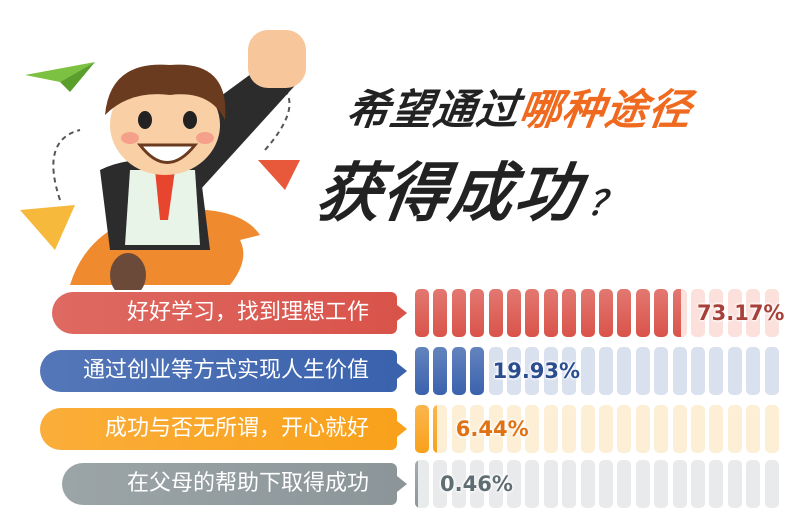  I want to click on category-label: 成功与否无所谓，开心就好, so click(223, 429).